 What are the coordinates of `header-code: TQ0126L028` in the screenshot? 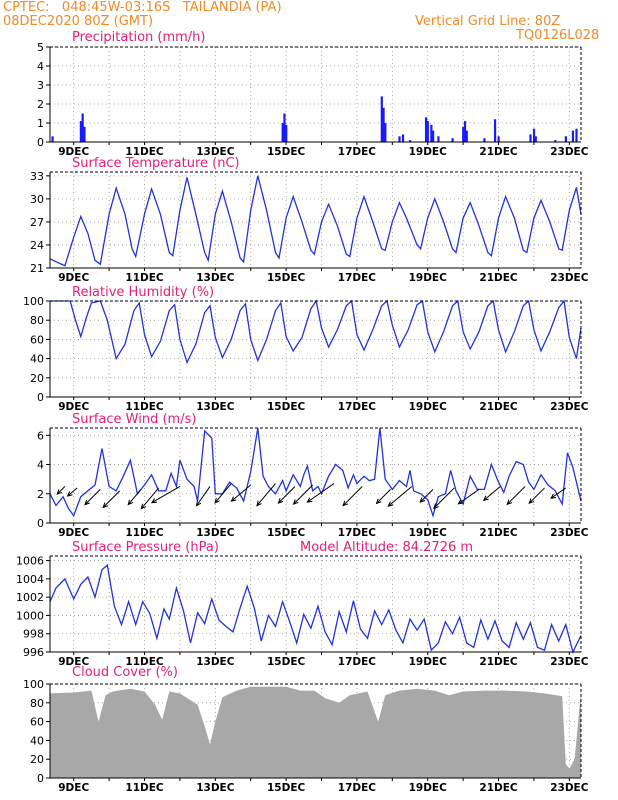 It's located at (558, 35).